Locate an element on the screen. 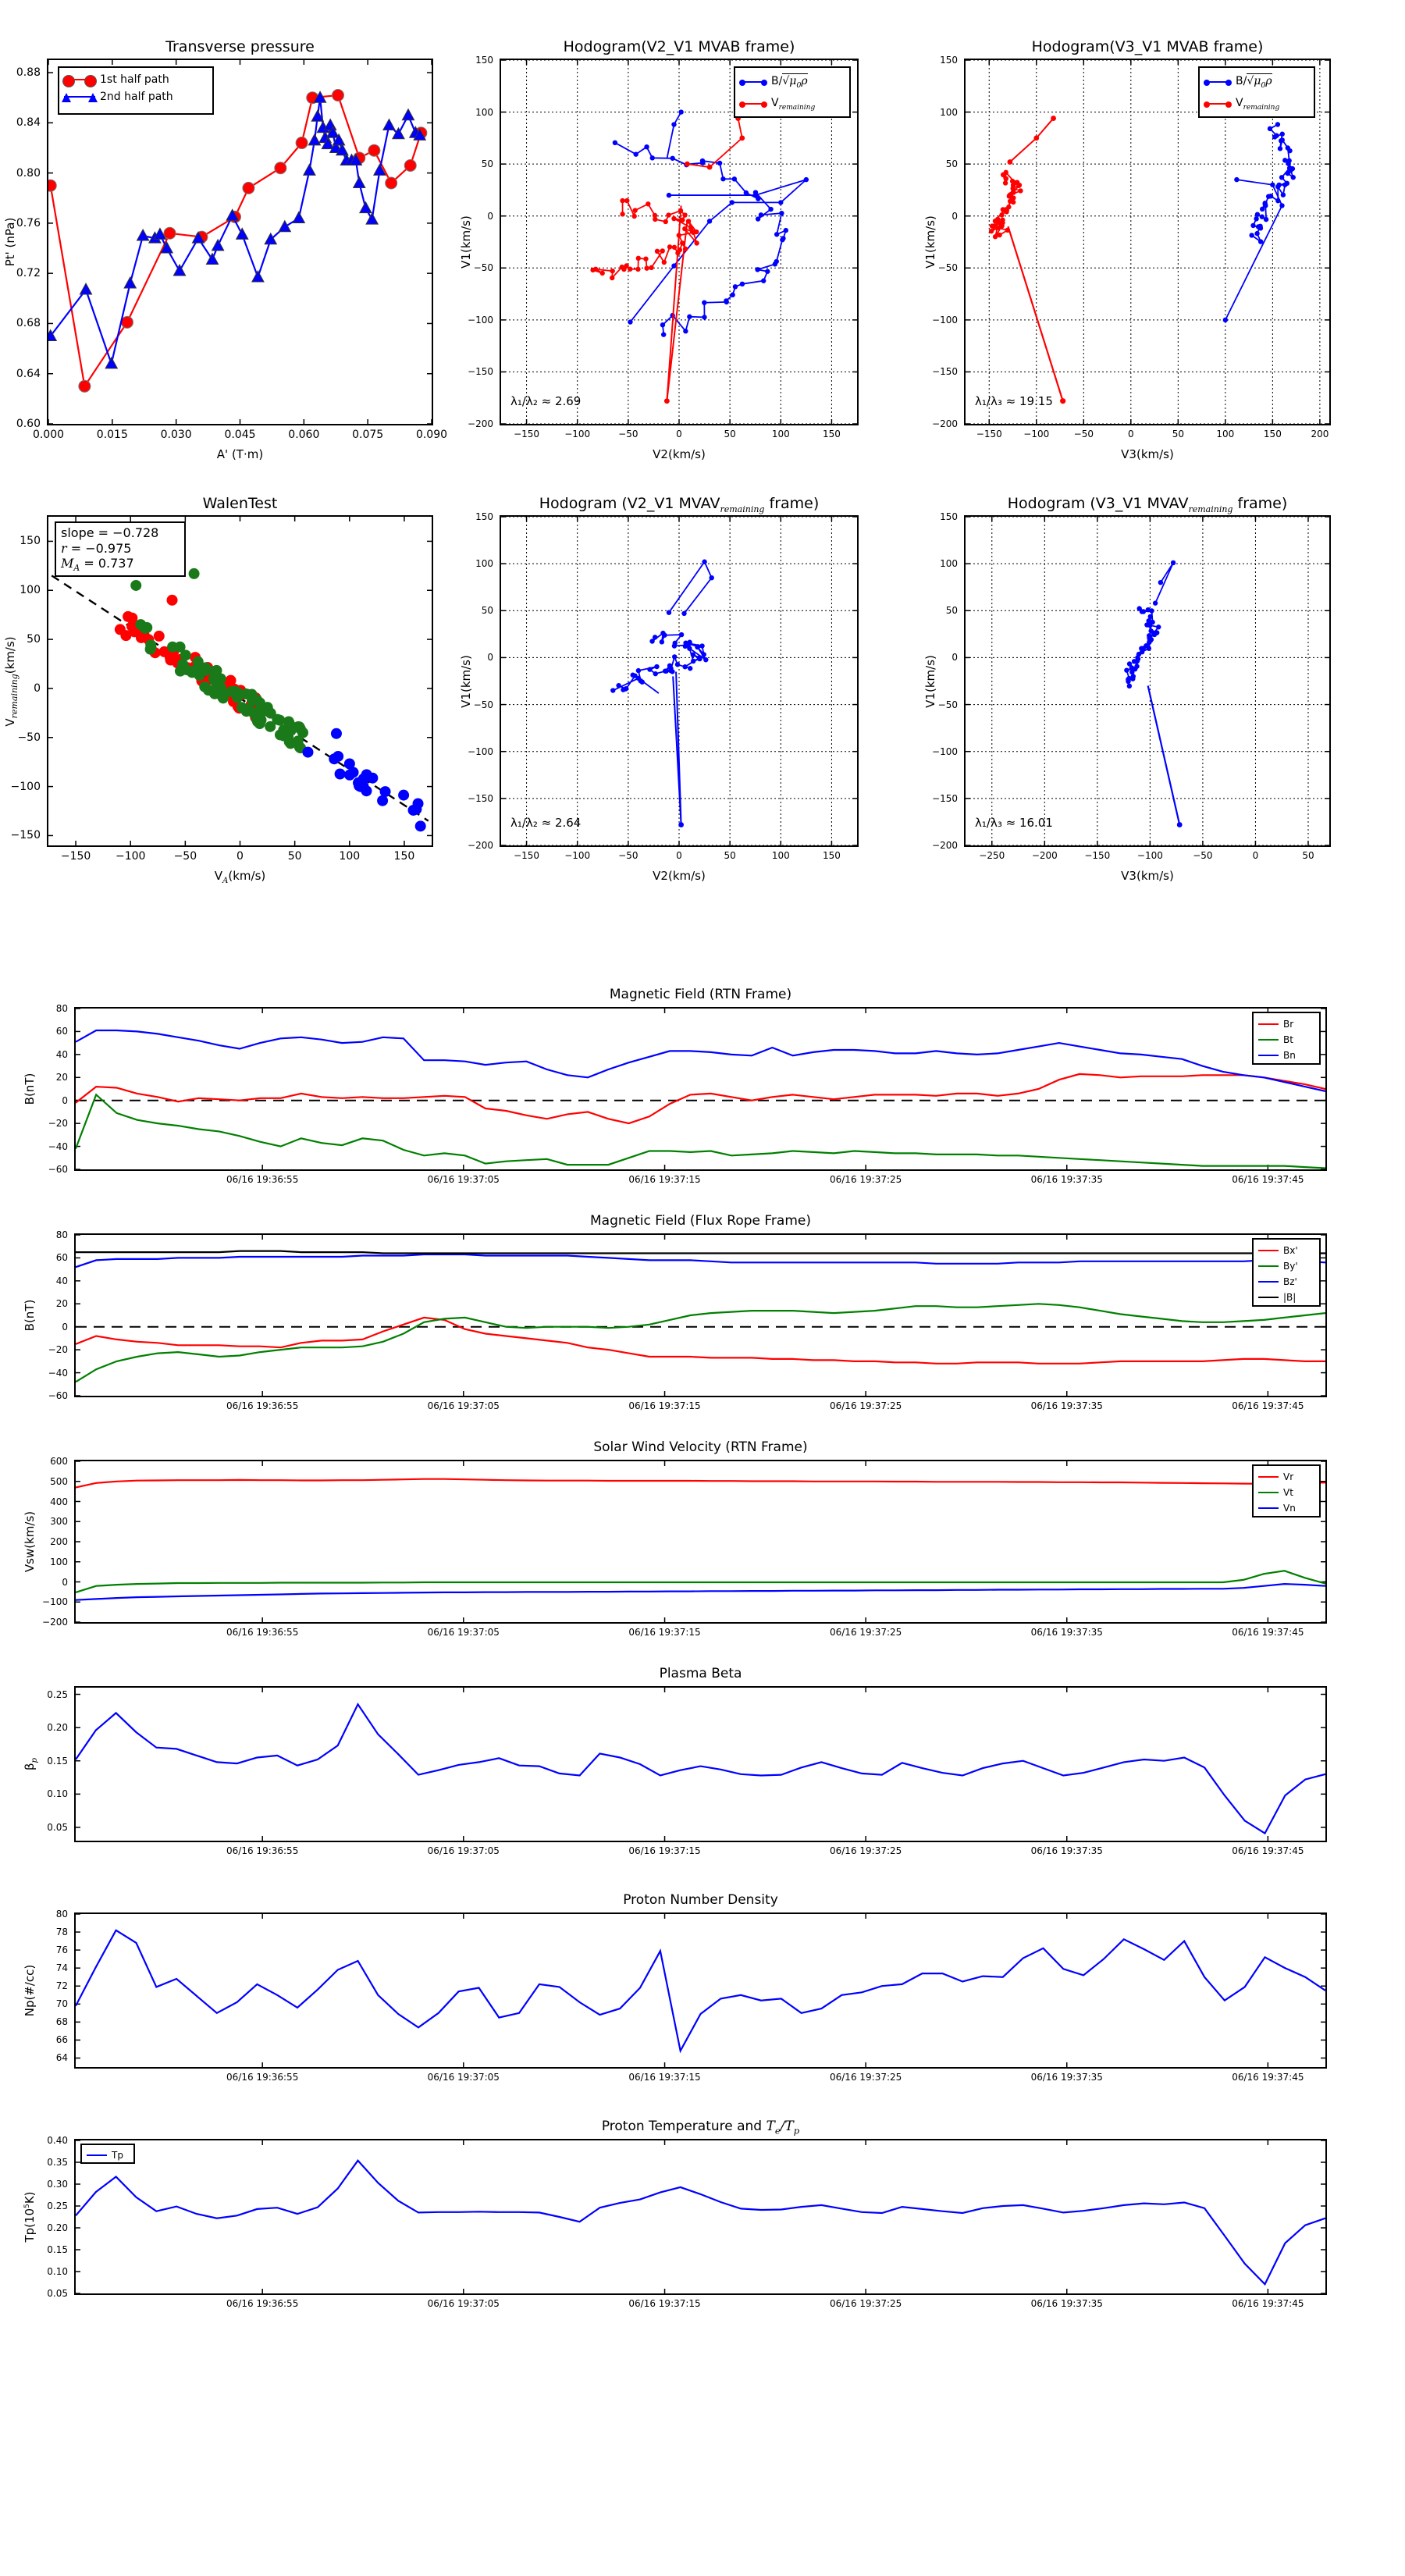 This screenshot has height=2576, width=1405. walen-test-plot is located at coordinates (240, 681).